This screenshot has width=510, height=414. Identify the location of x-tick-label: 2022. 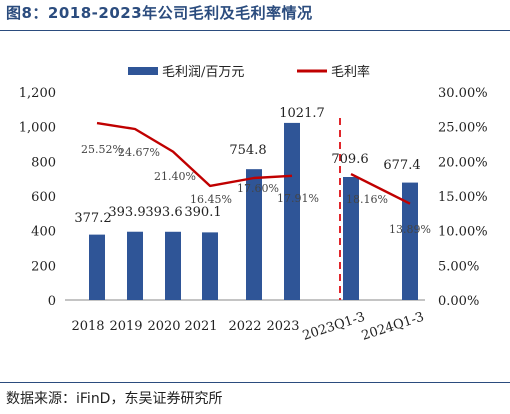
(244, 326).